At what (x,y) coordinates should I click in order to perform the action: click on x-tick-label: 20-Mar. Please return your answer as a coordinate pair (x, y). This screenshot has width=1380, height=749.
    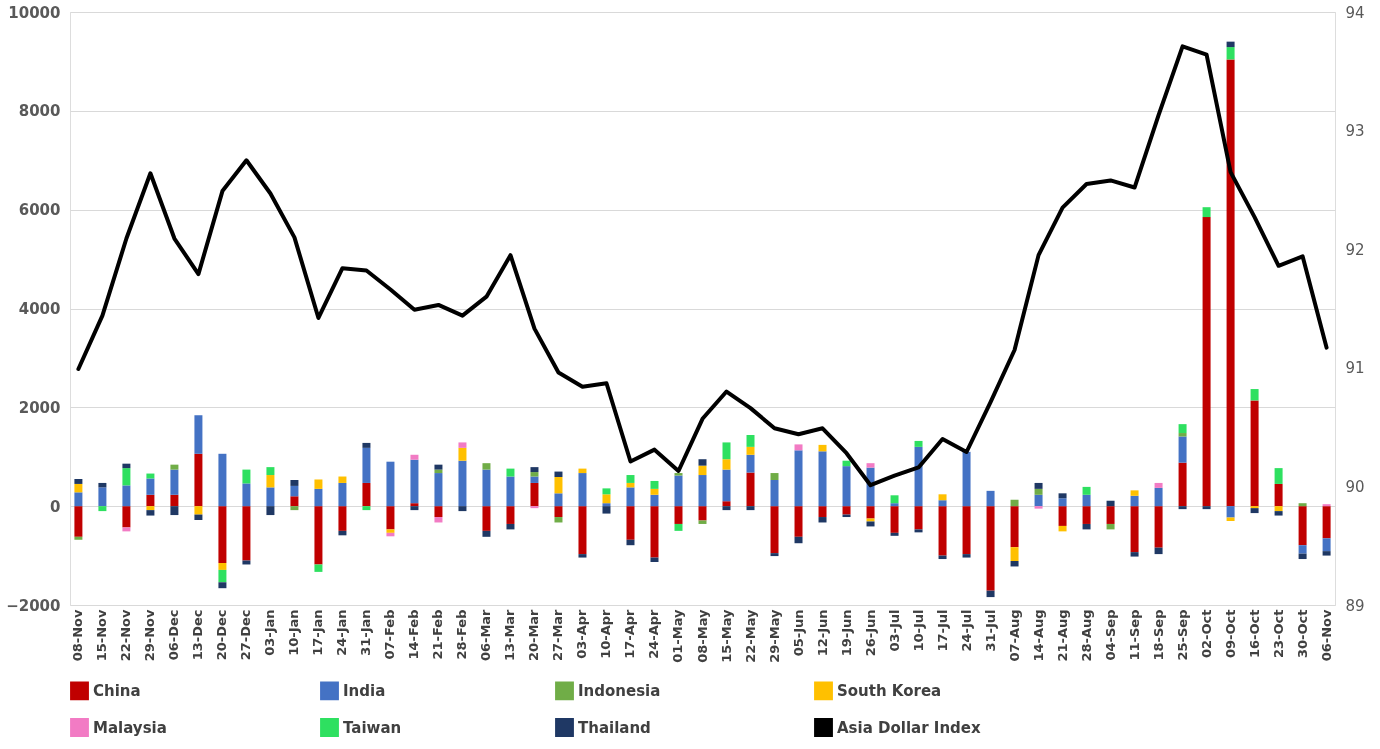
    Looking at the image, I should click on (534, 635).